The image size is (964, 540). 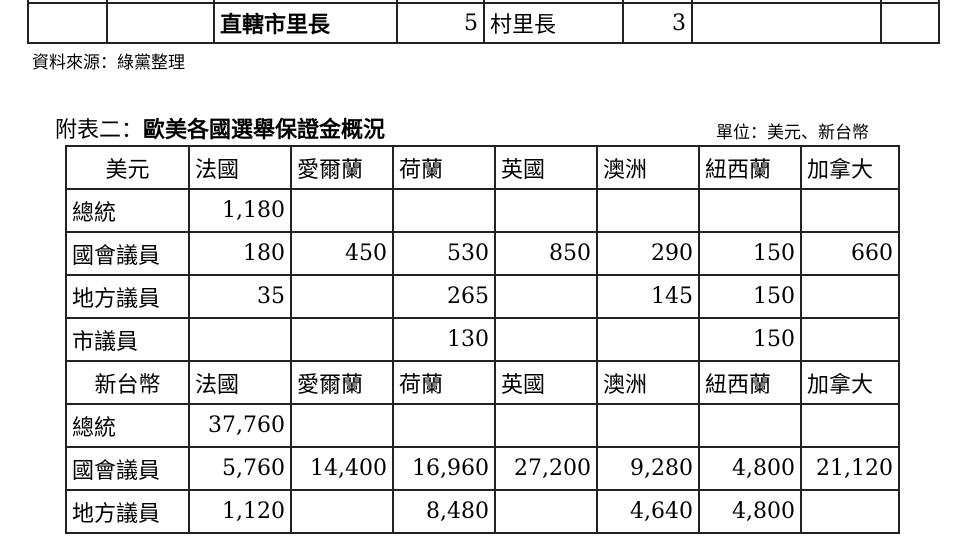 I want to click on table-cell: 村里長, so click(x=553, y=23).